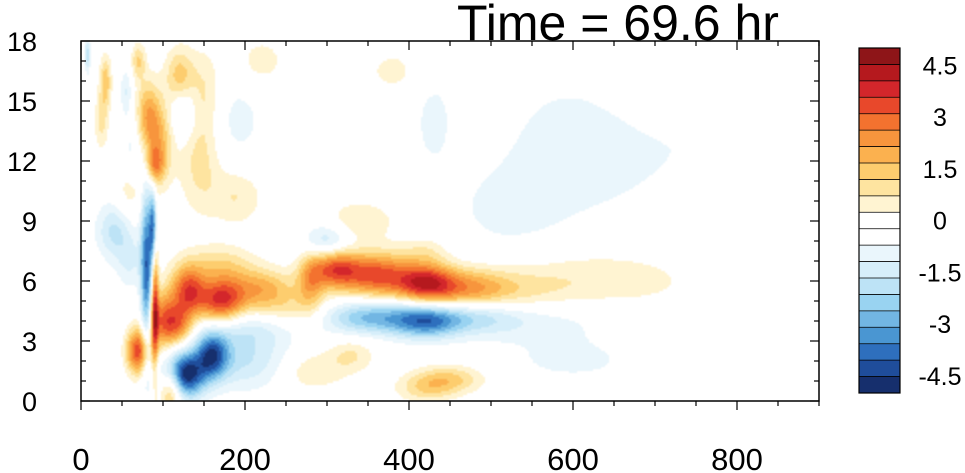 The height and width of the screenshot is (473, 965). What do you see at coordinates (910, 220) in the screenshot?
I see `colorbar: 4.5 3 1.5 0 -1.5 -3 -4.5` at bounding box center [910, 220].